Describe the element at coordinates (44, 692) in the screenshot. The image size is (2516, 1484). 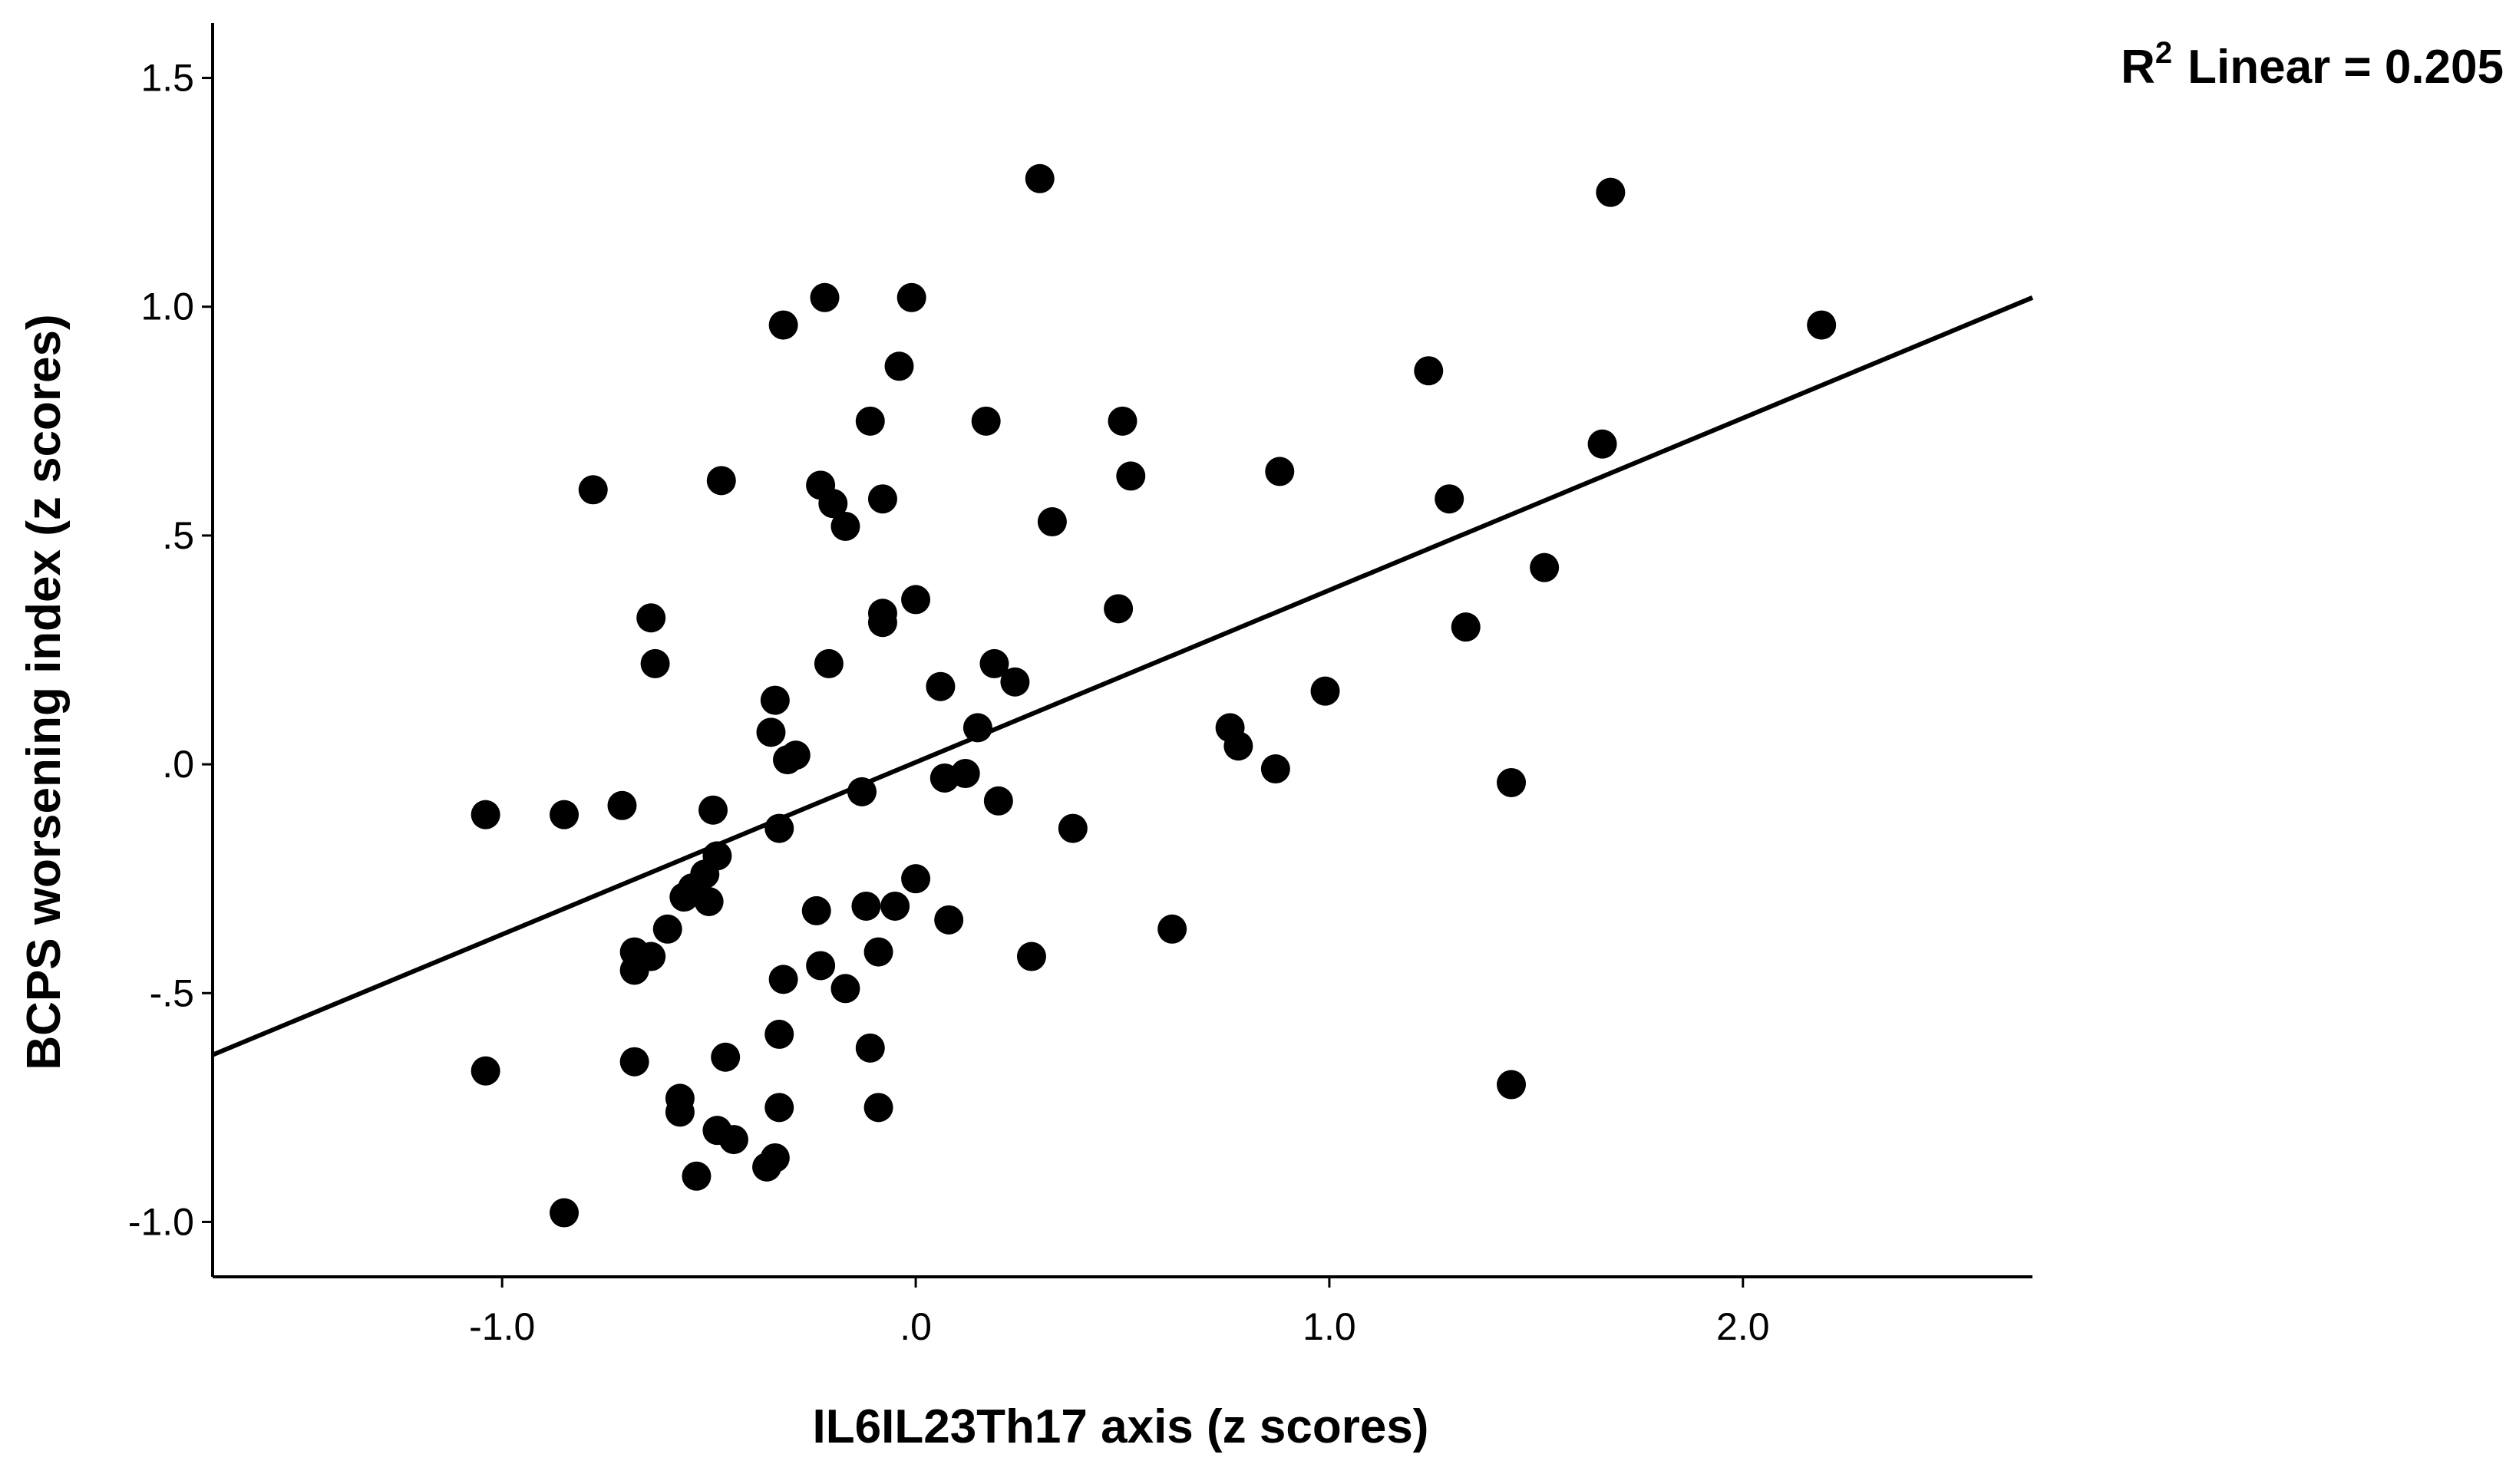
I see `y-axis-title: BCPS worsening index (z scores)` at that location.